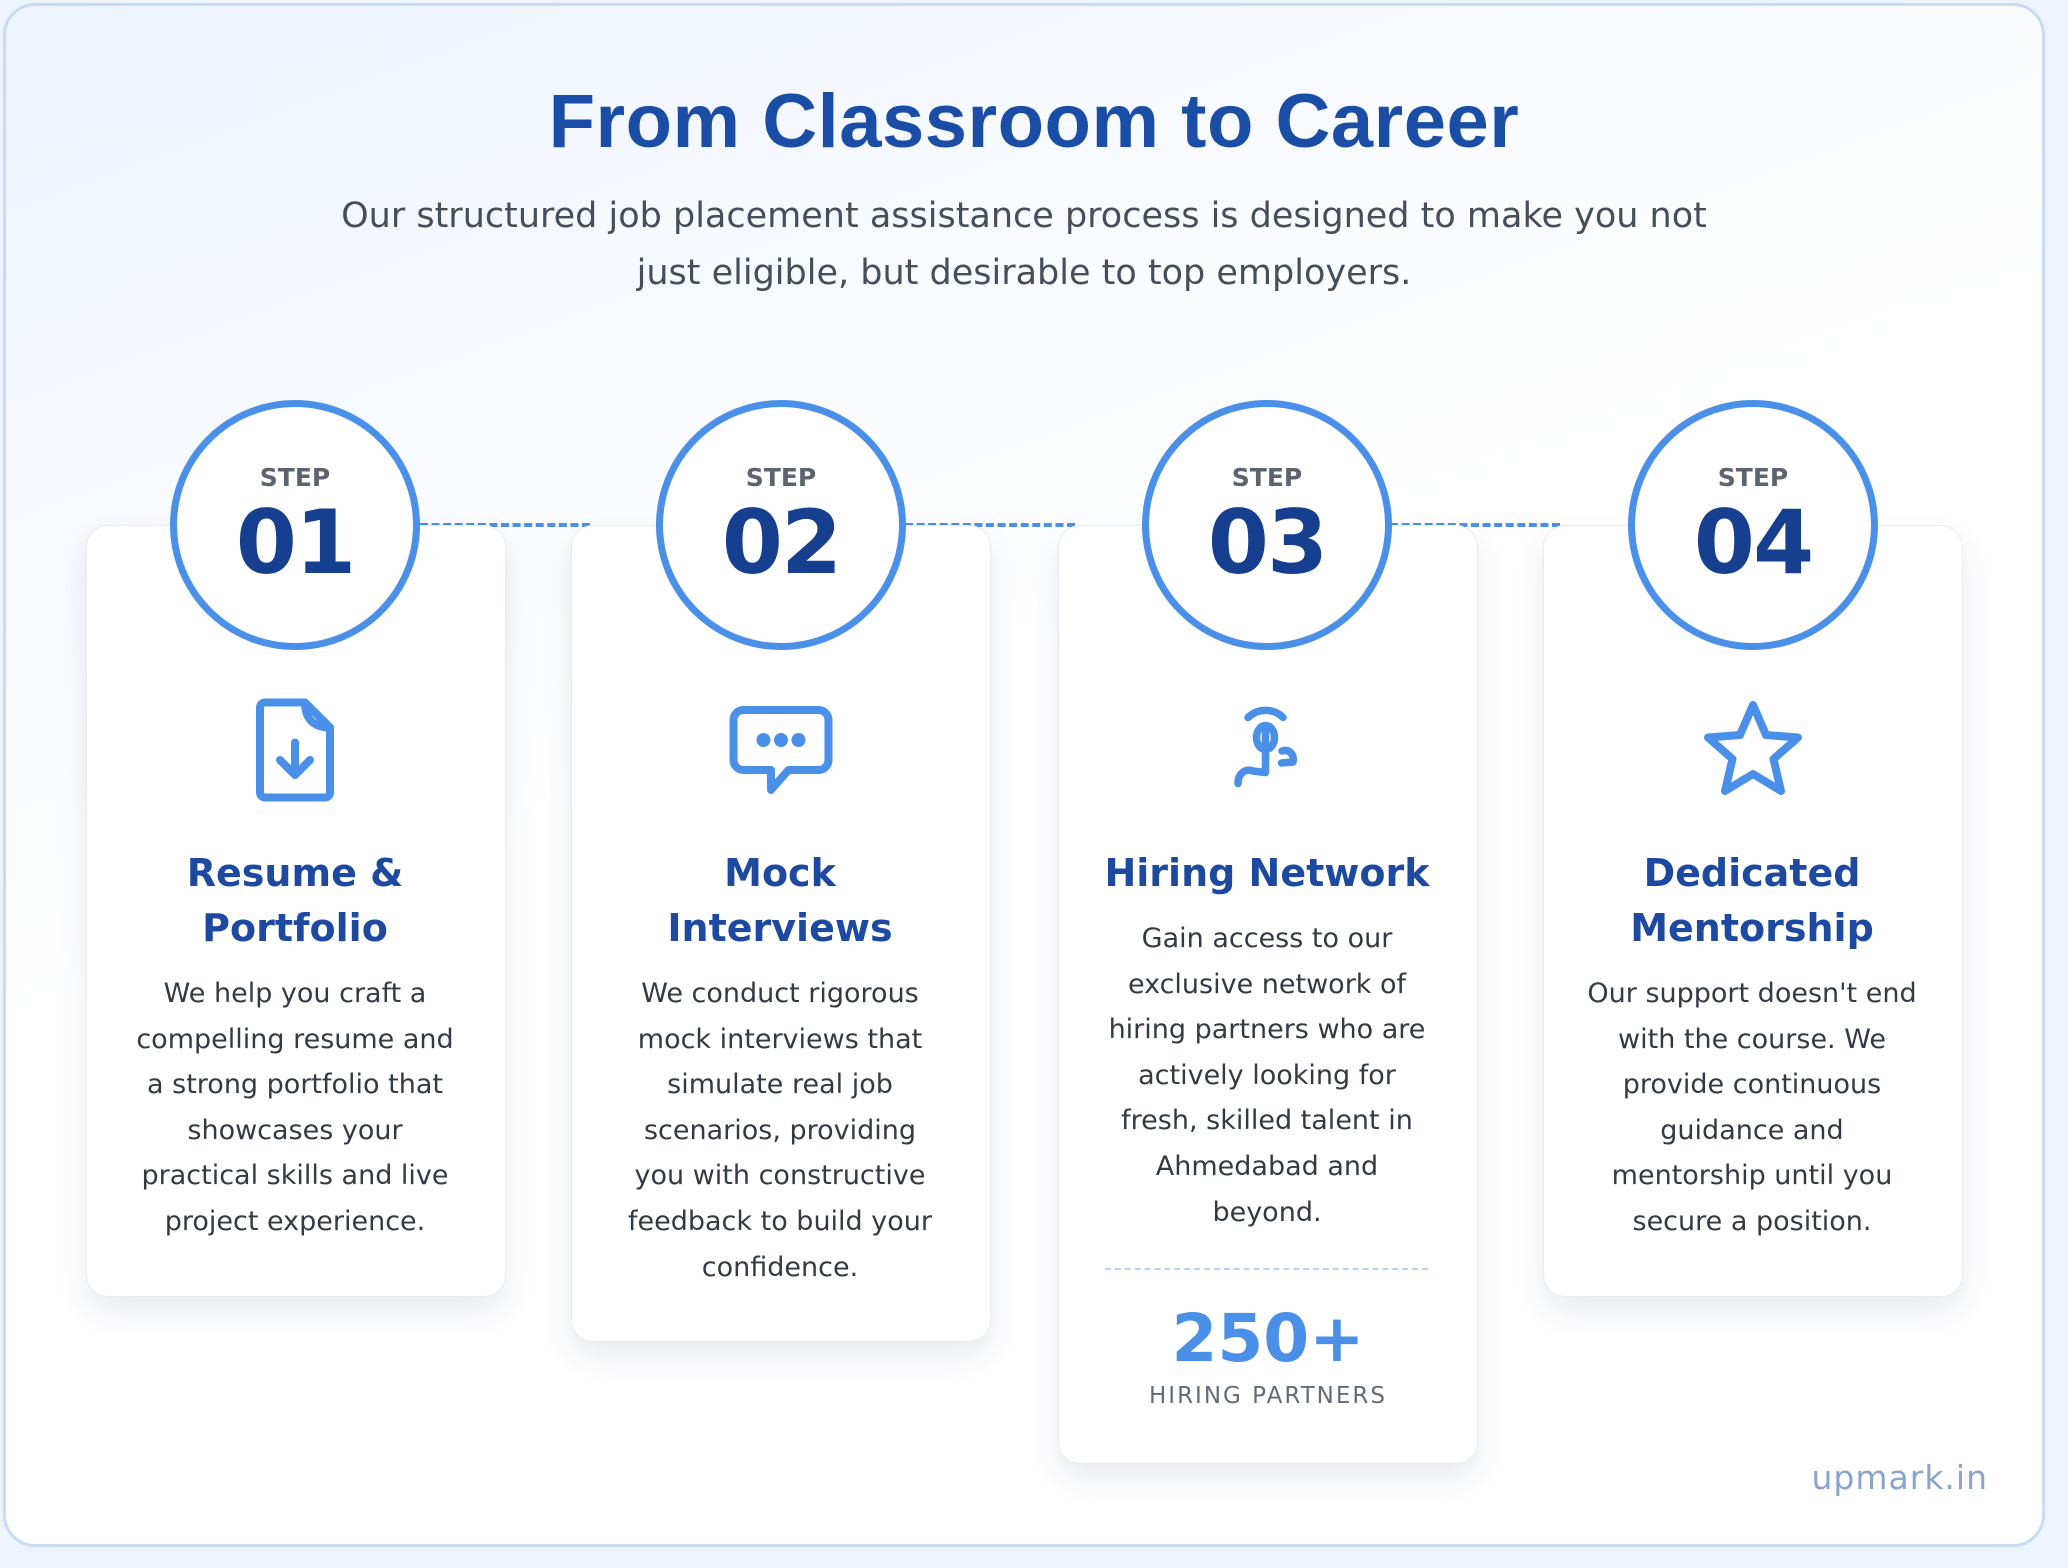 This screenshot has width=2068, height=1568. What do you see at coordinates (780, 900) in the screenshot?
I see `card-title: Mock Interviews` at bounding box center [780, 900].